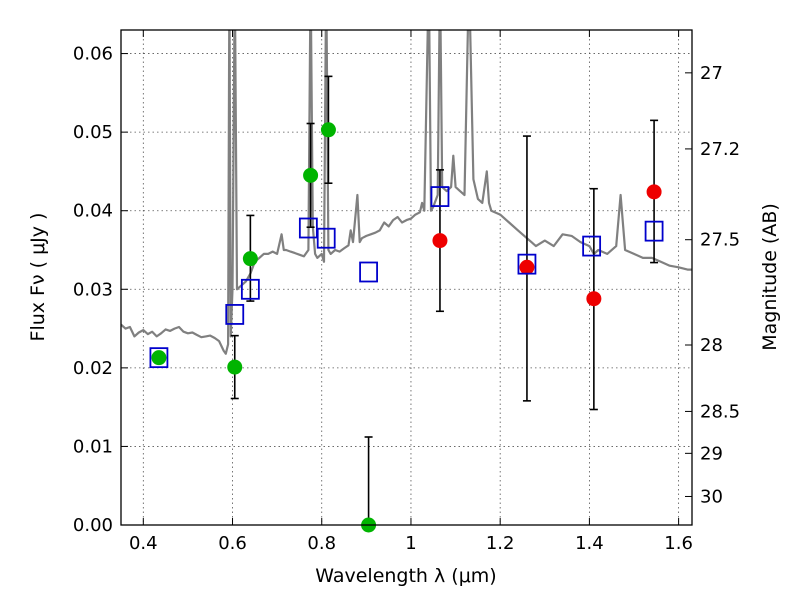 The image size is (800, 600). I want to click on right-axis-label: Magnitude (AB), so click(770, 277).